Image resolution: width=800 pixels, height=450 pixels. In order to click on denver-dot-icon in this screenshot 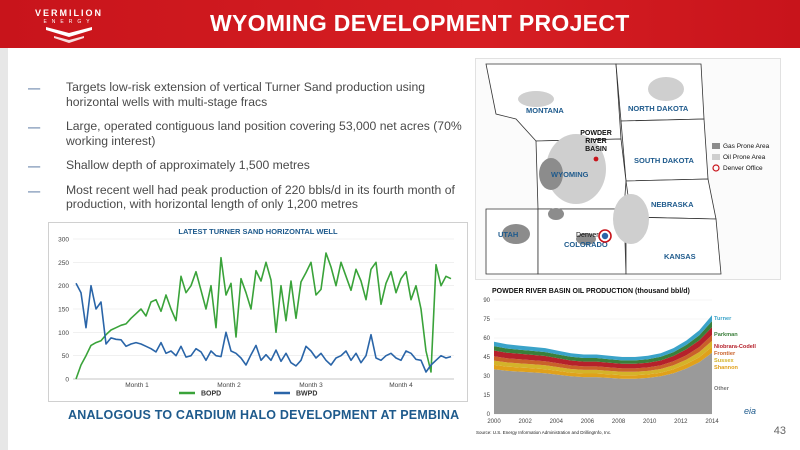, I will do `click(605, 236)`.